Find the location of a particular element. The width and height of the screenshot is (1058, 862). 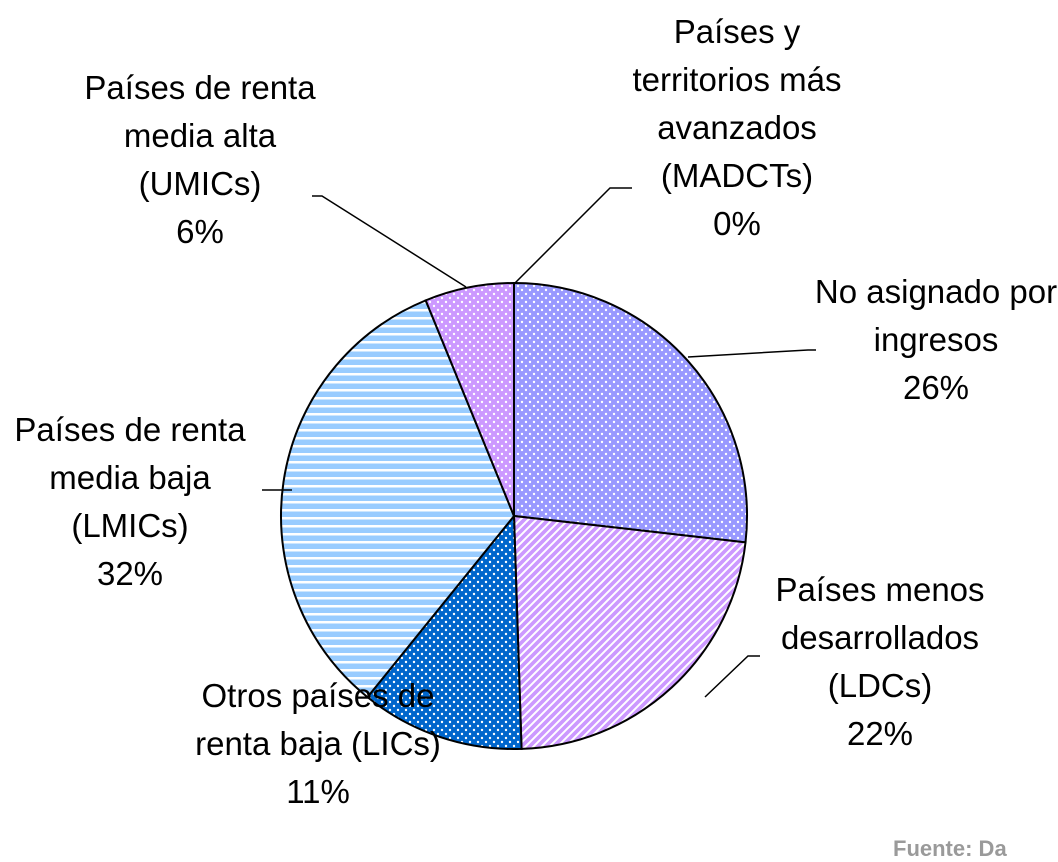

value-label: 11% is located at coordinates (318, 791).